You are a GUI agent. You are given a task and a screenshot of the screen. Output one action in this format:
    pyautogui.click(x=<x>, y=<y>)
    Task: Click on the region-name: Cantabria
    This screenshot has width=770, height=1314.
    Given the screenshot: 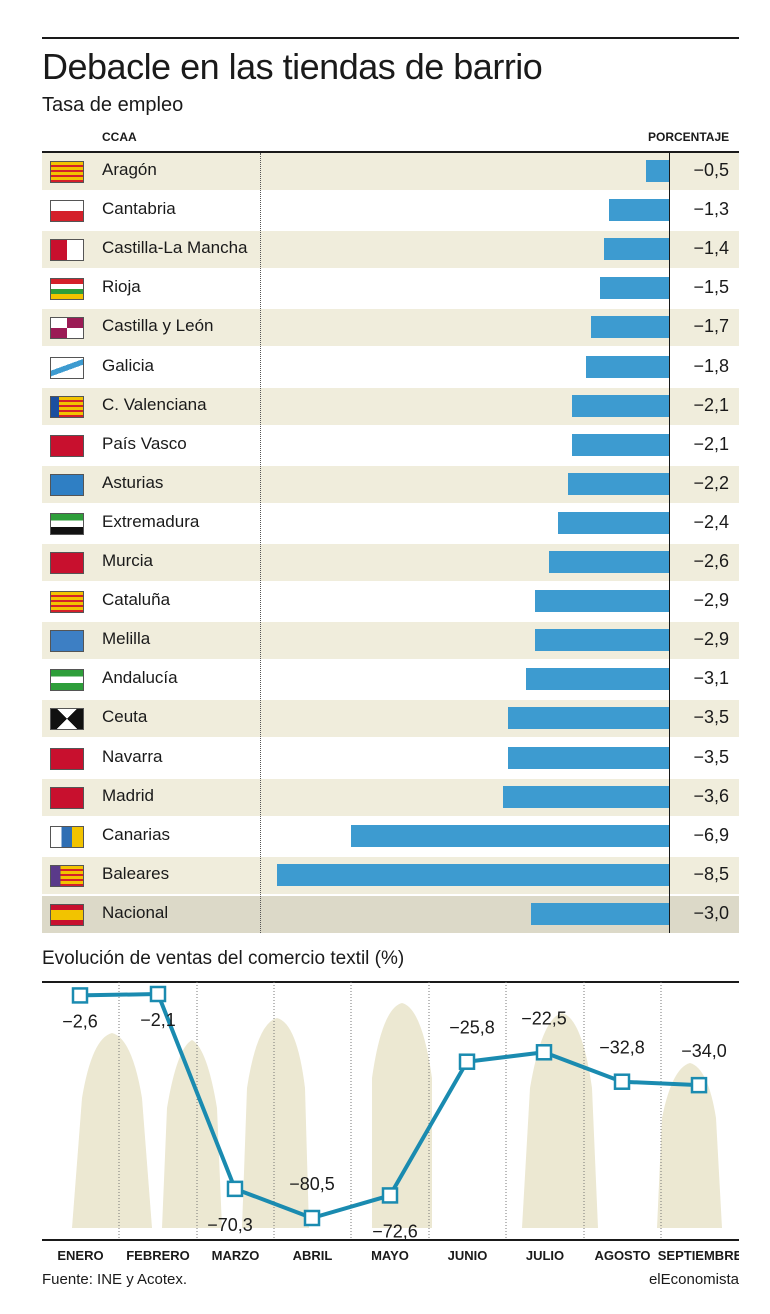 What is the action you would take?
    pyautogui.click(x=139, y=209)
    